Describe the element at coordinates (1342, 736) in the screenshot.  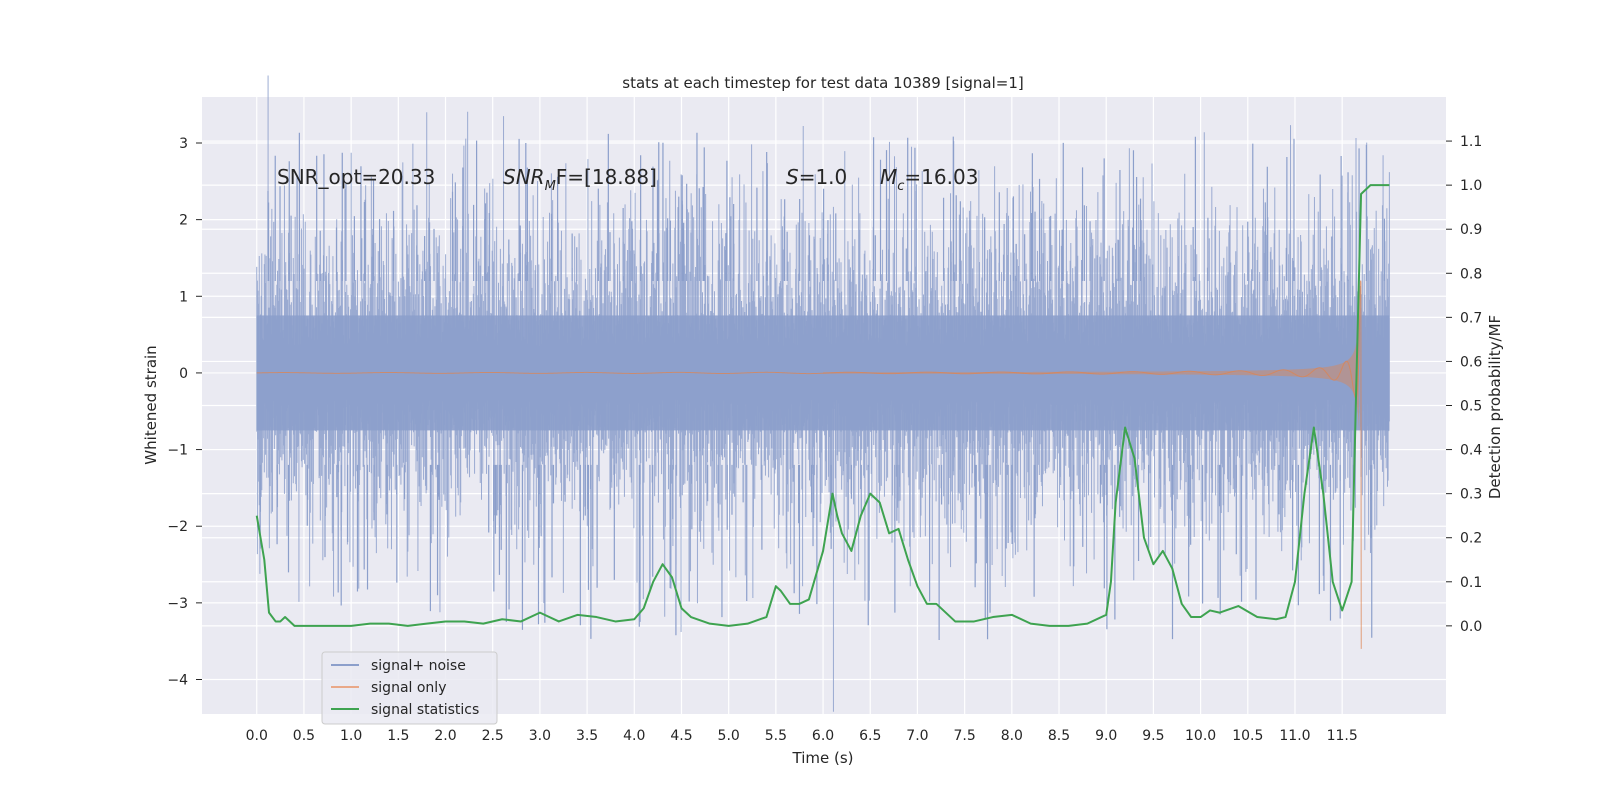
I see `x-tick-label: 11.5` at that location.